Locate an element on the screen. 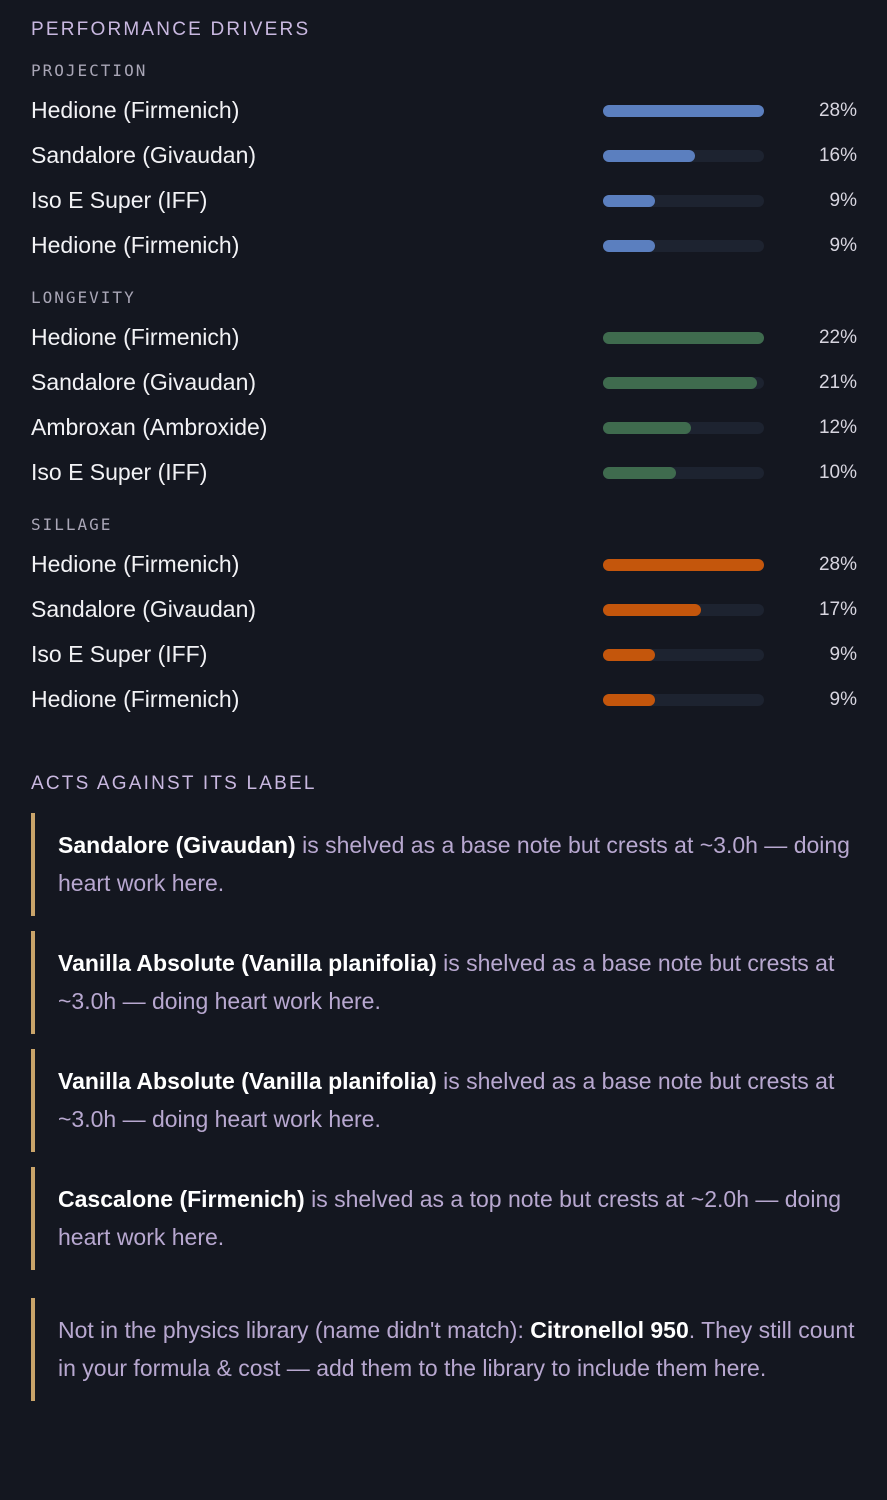 This screenshot has height=1500, width=887. driver-row: Sandalore (Givaudan) 17% is located at coordinates (444, 609).